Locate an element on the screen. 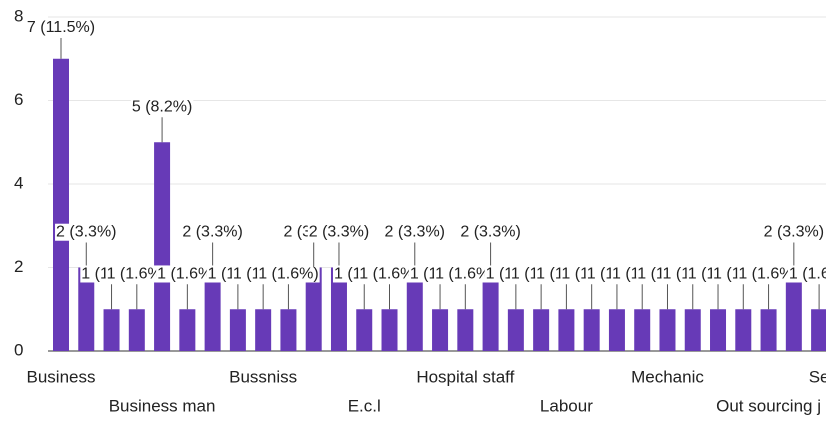 This screenshot has height=422, width=826. x-tick-label: Hospital staff is located at coordinates (465, 376).